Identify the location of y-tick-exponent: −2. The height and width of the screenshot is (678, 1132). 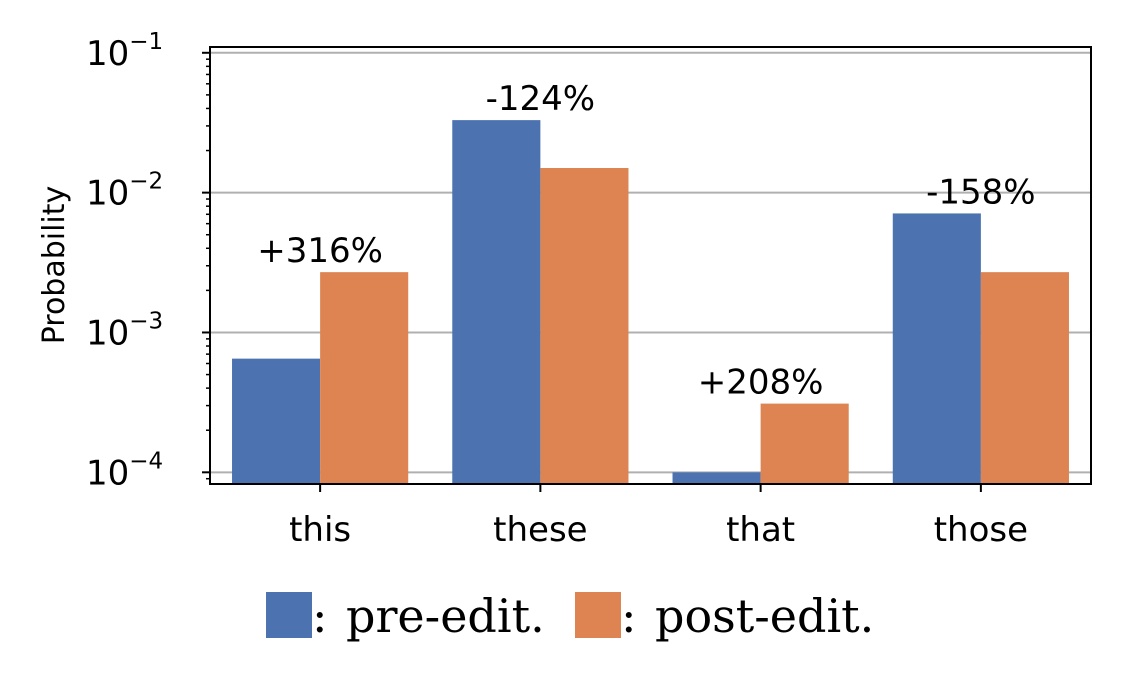
(146, 182).